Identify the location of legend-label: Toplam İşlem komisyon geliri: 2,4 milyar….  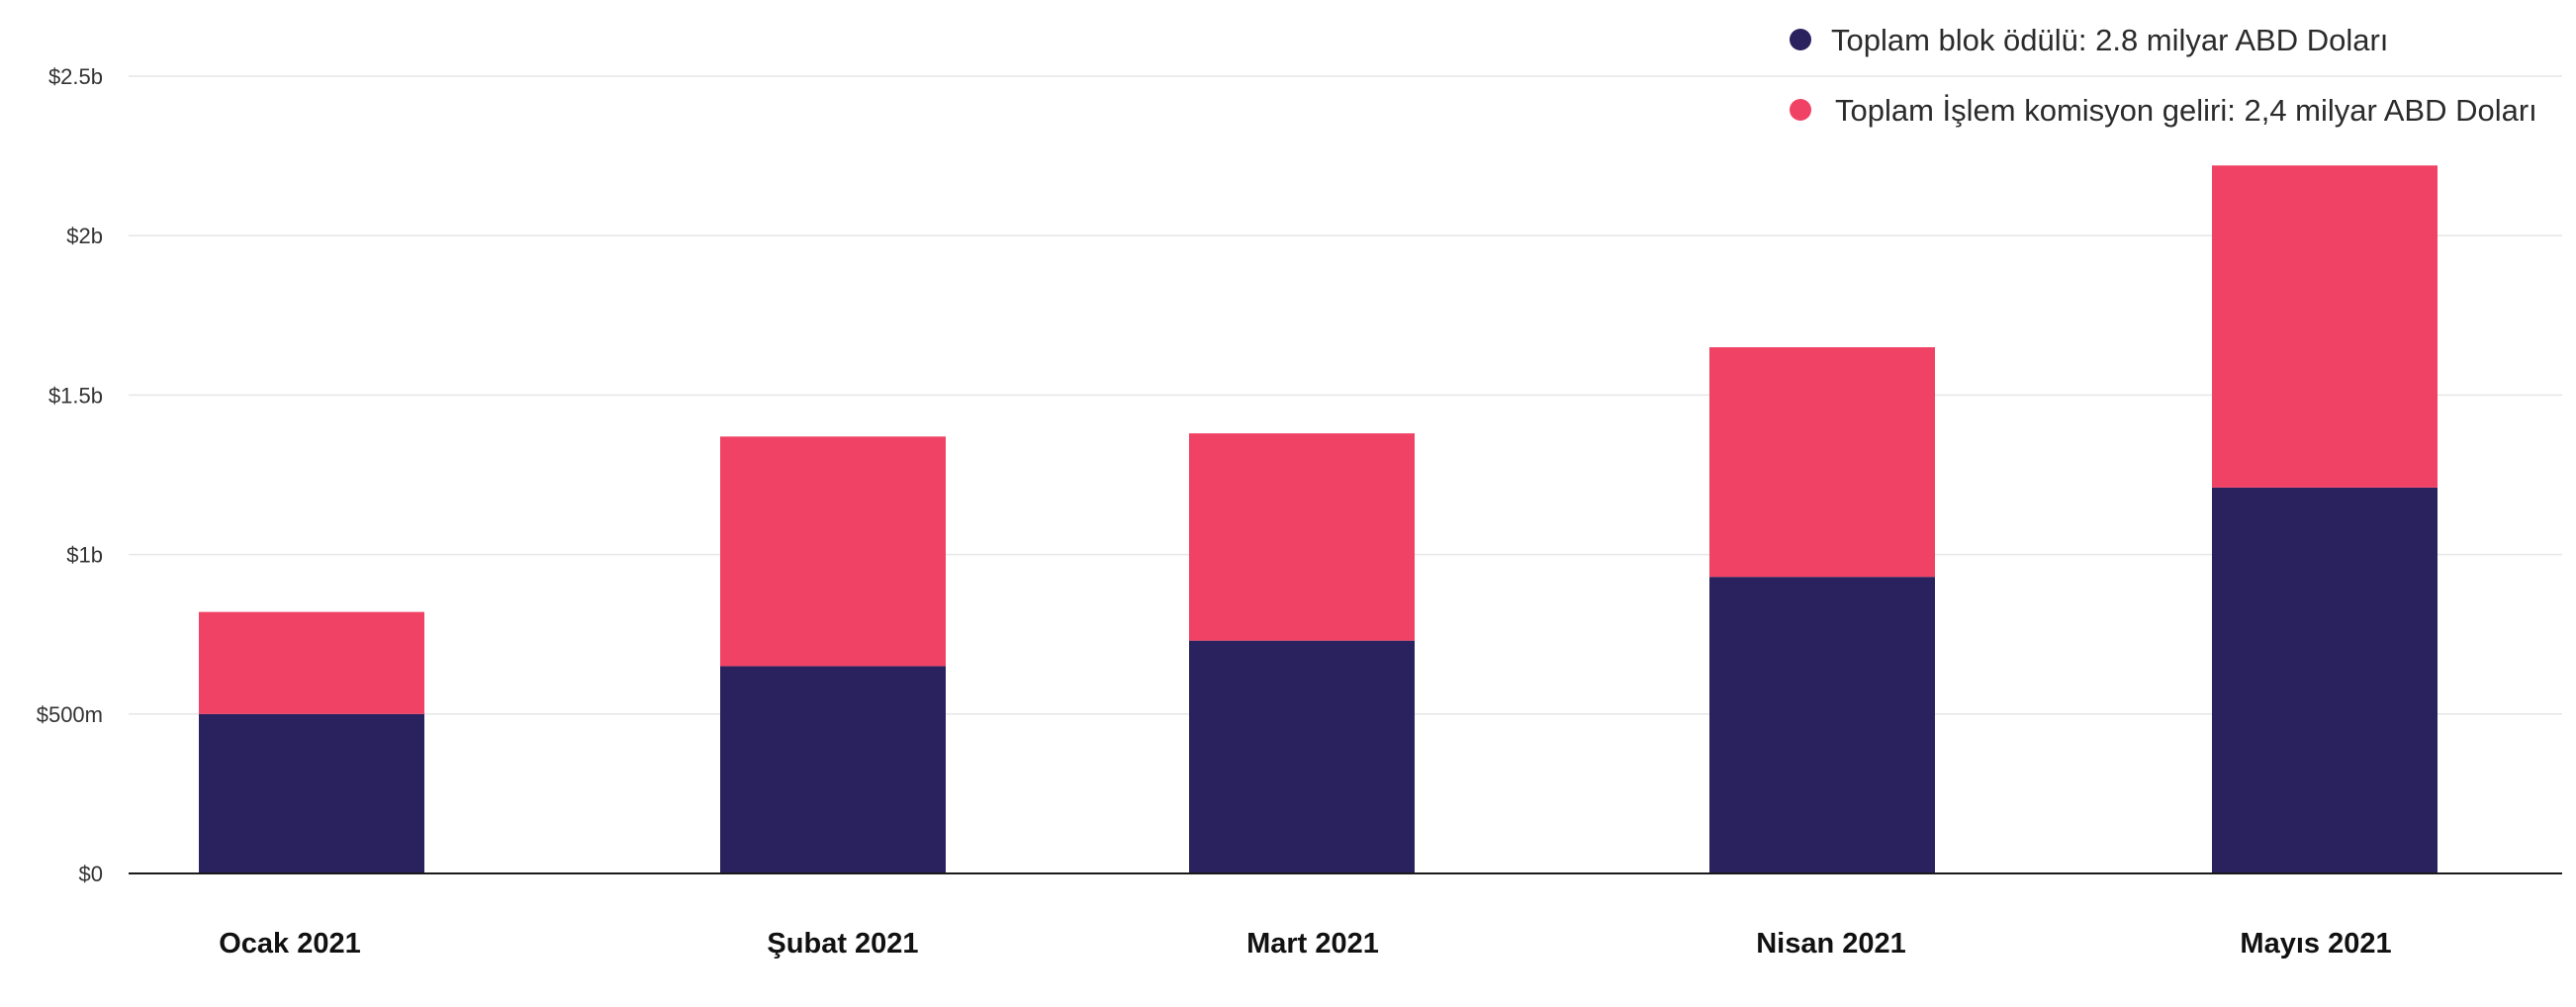
(2186, 110).